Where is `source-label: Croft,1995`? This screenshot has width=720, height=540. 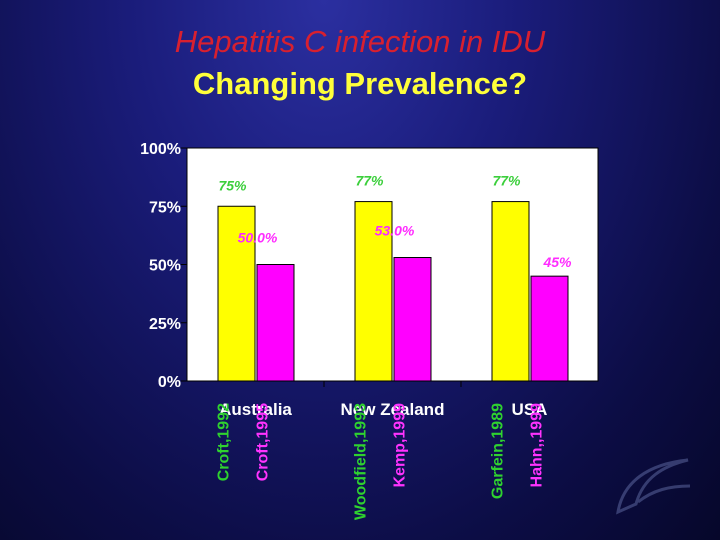 source-label: Croft,1995 is located at coordinates (263, 442).